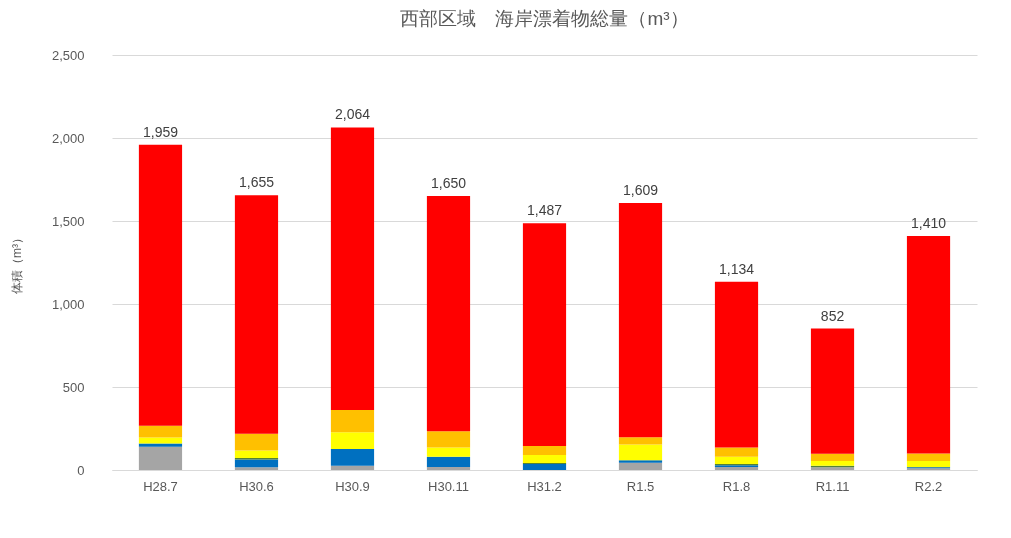 Image resolution: width=1011 pixels, height=538 pixels. What do you see at coordinates (352, 486) in the screenshot?
I see `x-tick-label: H30.9` at bounding box center [352, 486].